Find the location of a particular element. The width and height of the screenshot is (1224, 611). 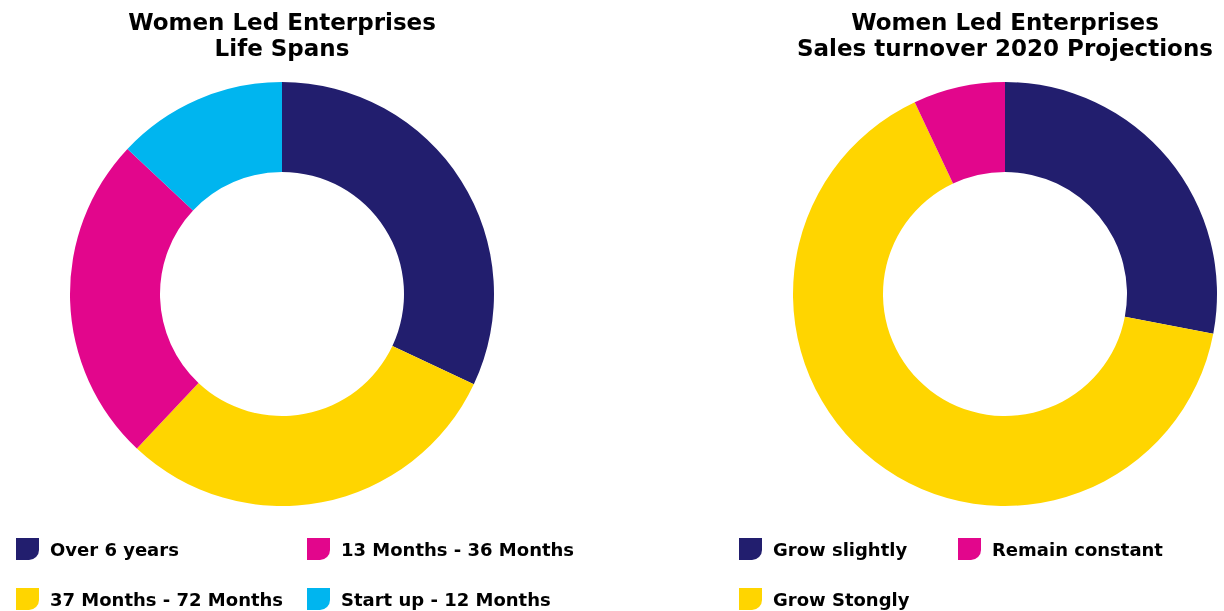

legend-label: Remain constant is located at coordinates (1078, 549).